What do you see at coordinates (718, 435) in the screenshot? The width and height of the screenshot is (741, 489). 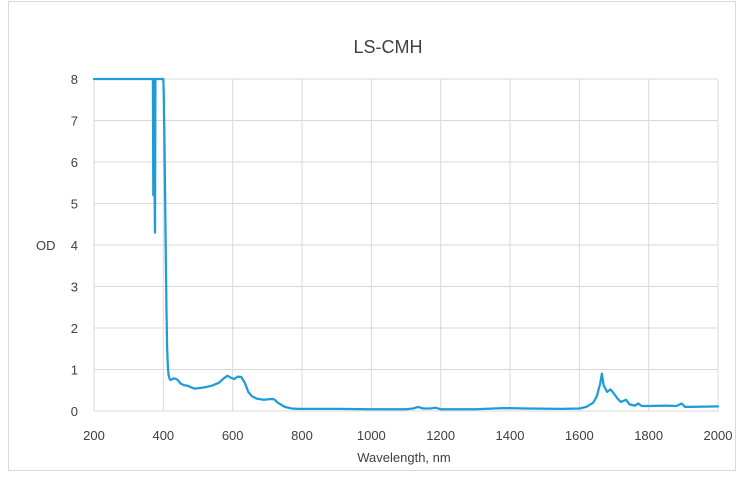 I see `x-tick-label: 2000` at bounding box center [718, 435].